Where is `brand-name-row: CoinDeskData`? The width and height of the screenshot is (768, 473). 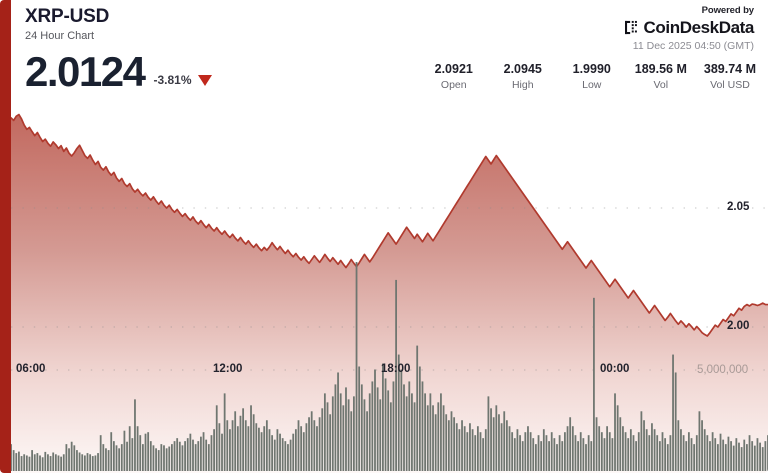
brand-name-row: CoinDeskData is located at coordinates (689, 27).